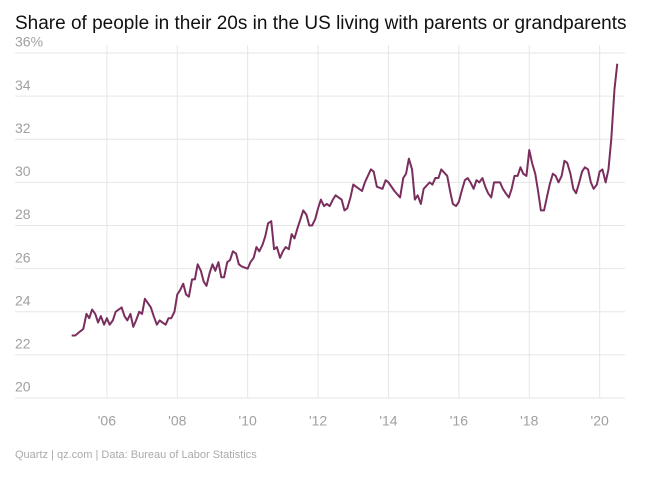 This screenshot has height=479, width=645. What do you see at coordinates (107, 421) in the screenshot?
I see `x-tick-label: '06` at bounding box center [107, 421].